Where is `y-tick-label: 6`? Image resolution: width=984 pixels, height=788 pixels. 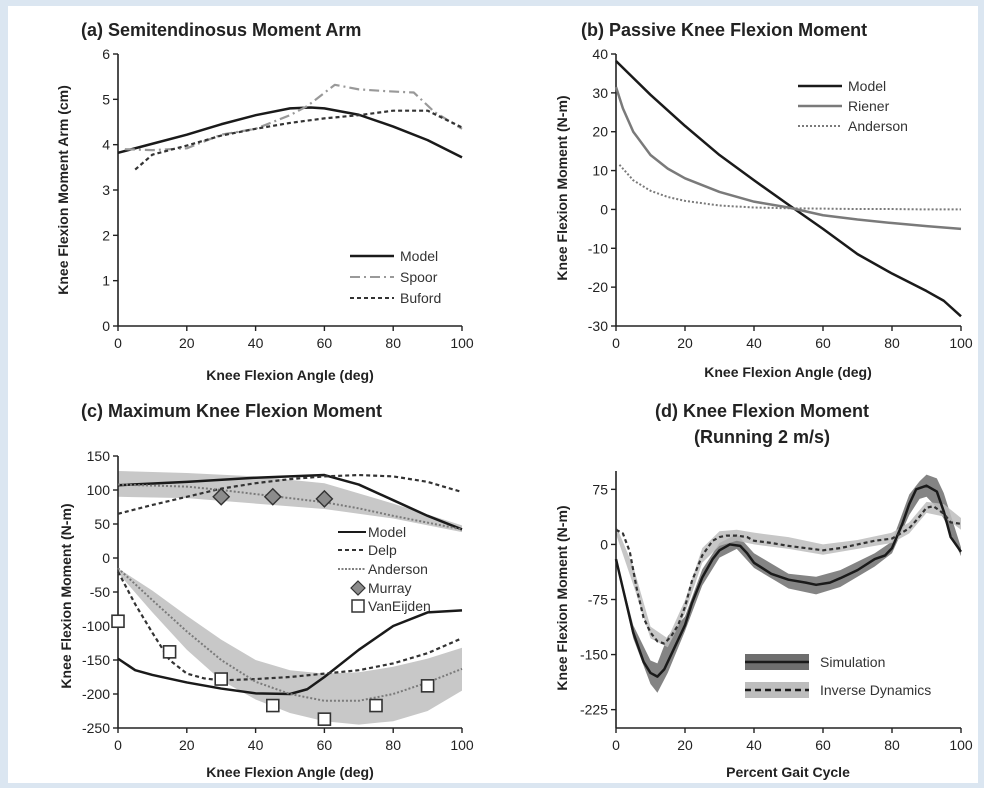
y-tick-label: 6 is located at coordinates (106, 54).